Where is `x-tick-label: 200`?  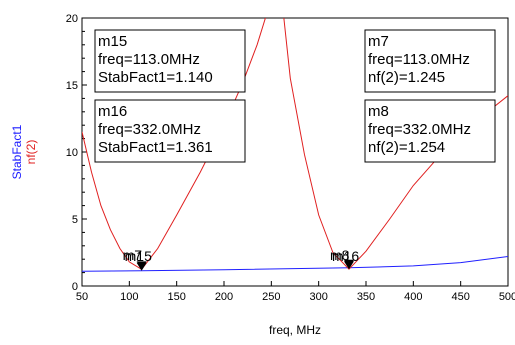 x-tick-label: 200 is located at coordinates (224, 297).